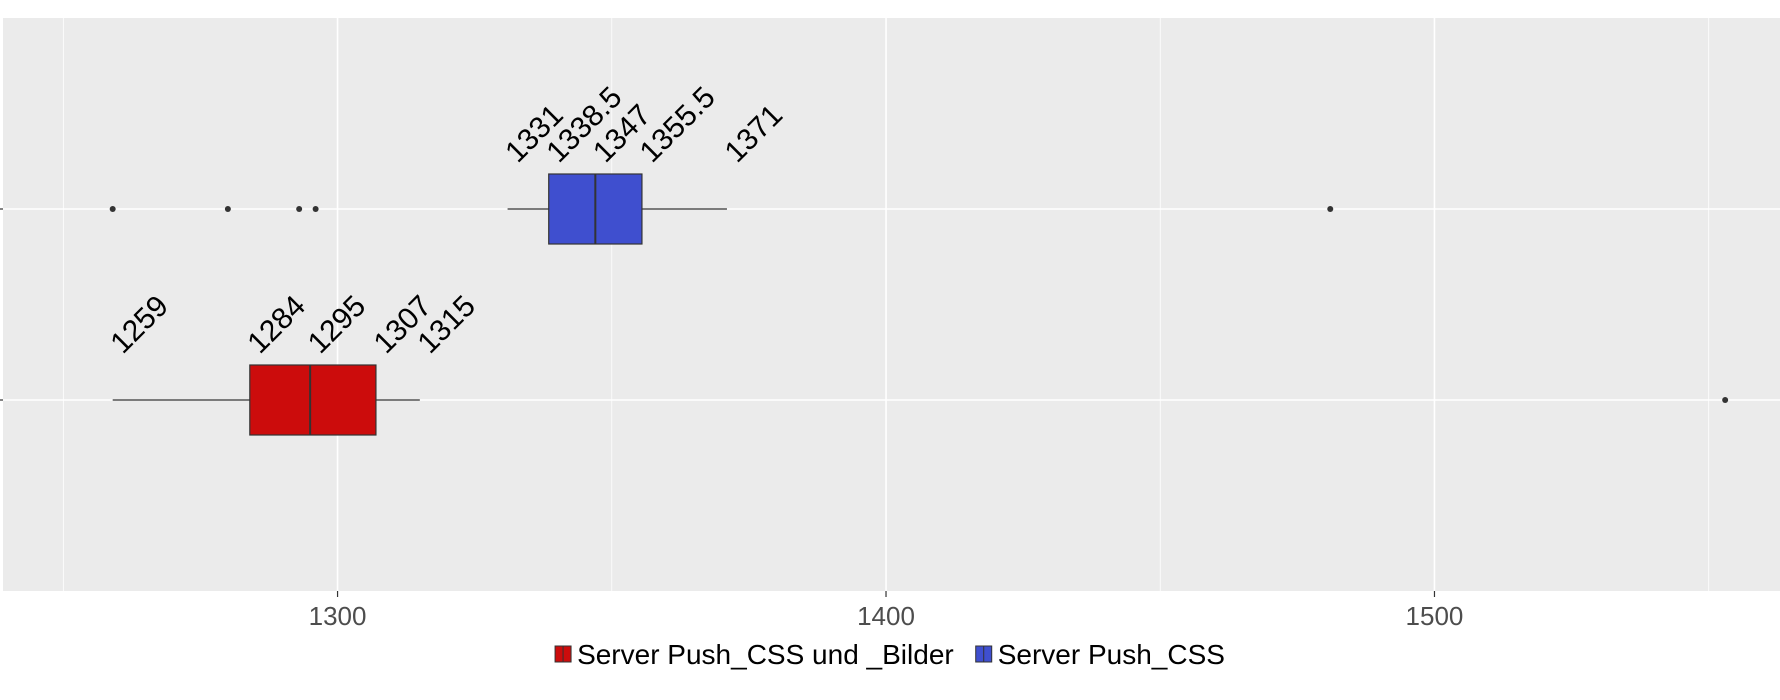 Image resolution: width=1780 pixels, height=700 pixels. Describe the element at coordinates (313, 400) in the screenshot. I see `box-iqr` at that location.